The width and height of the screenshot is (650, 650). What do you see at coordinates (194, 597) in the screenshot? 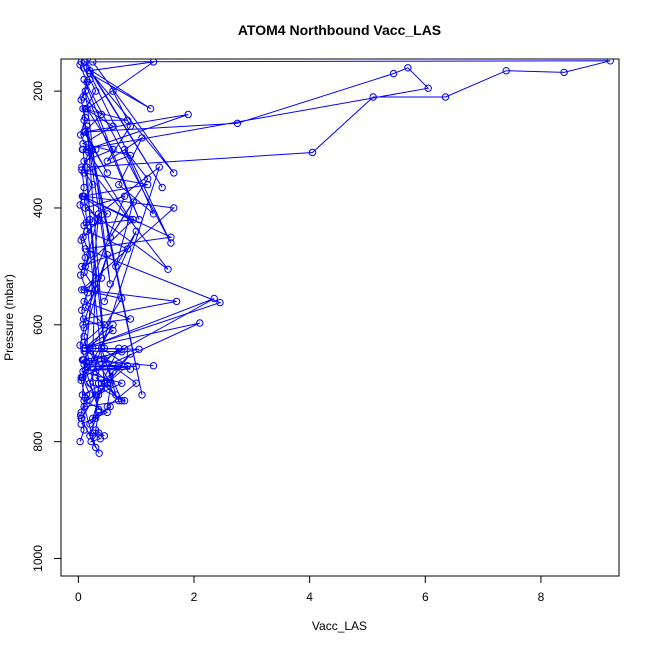
I see `x-tick-label: 2` at bounding box center [194, 597].